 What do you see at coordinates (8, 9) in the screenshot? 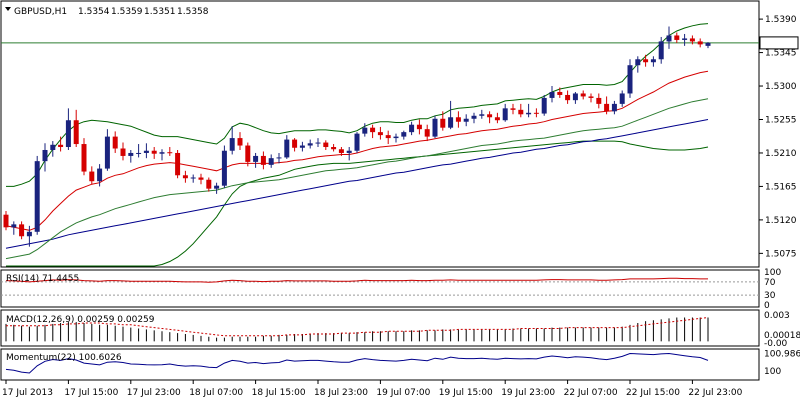
I see `dropdown-triangle-icon` at bounding box center [8, 9].